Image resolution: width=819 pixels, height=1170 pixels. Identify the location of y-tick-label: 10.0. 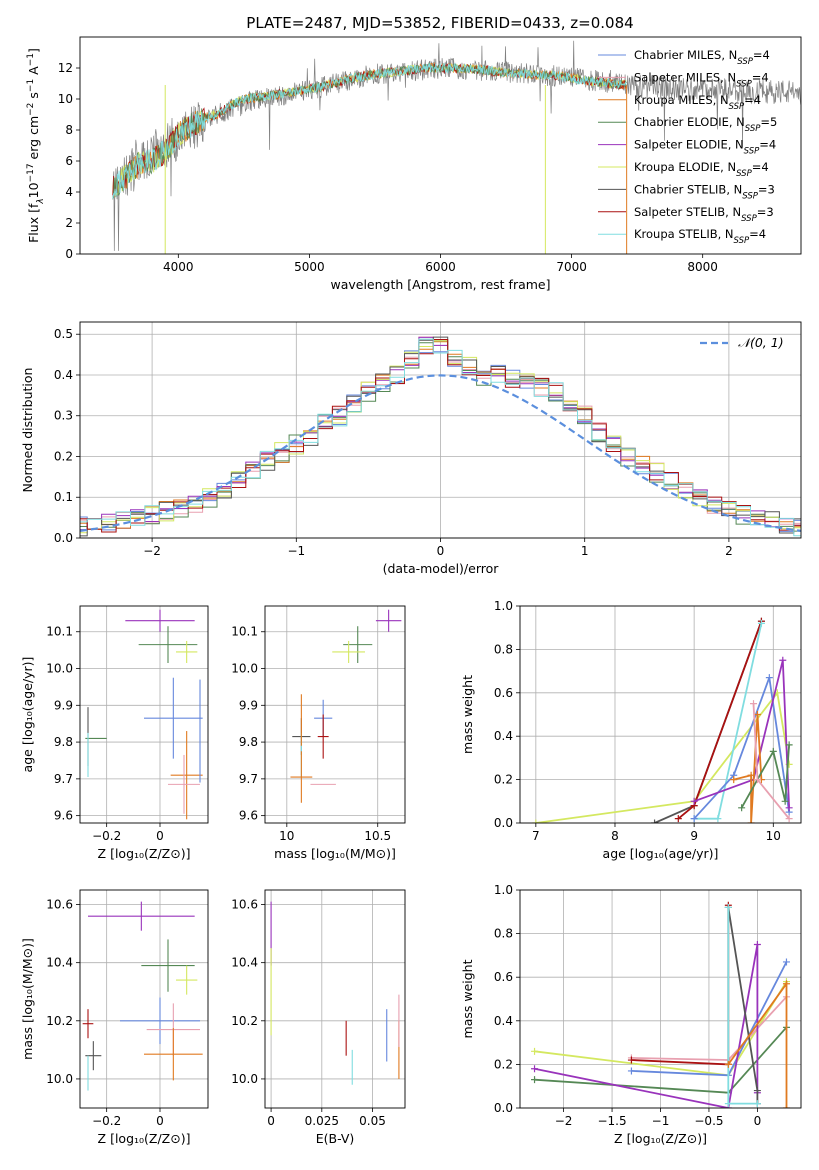
(59, 1079).